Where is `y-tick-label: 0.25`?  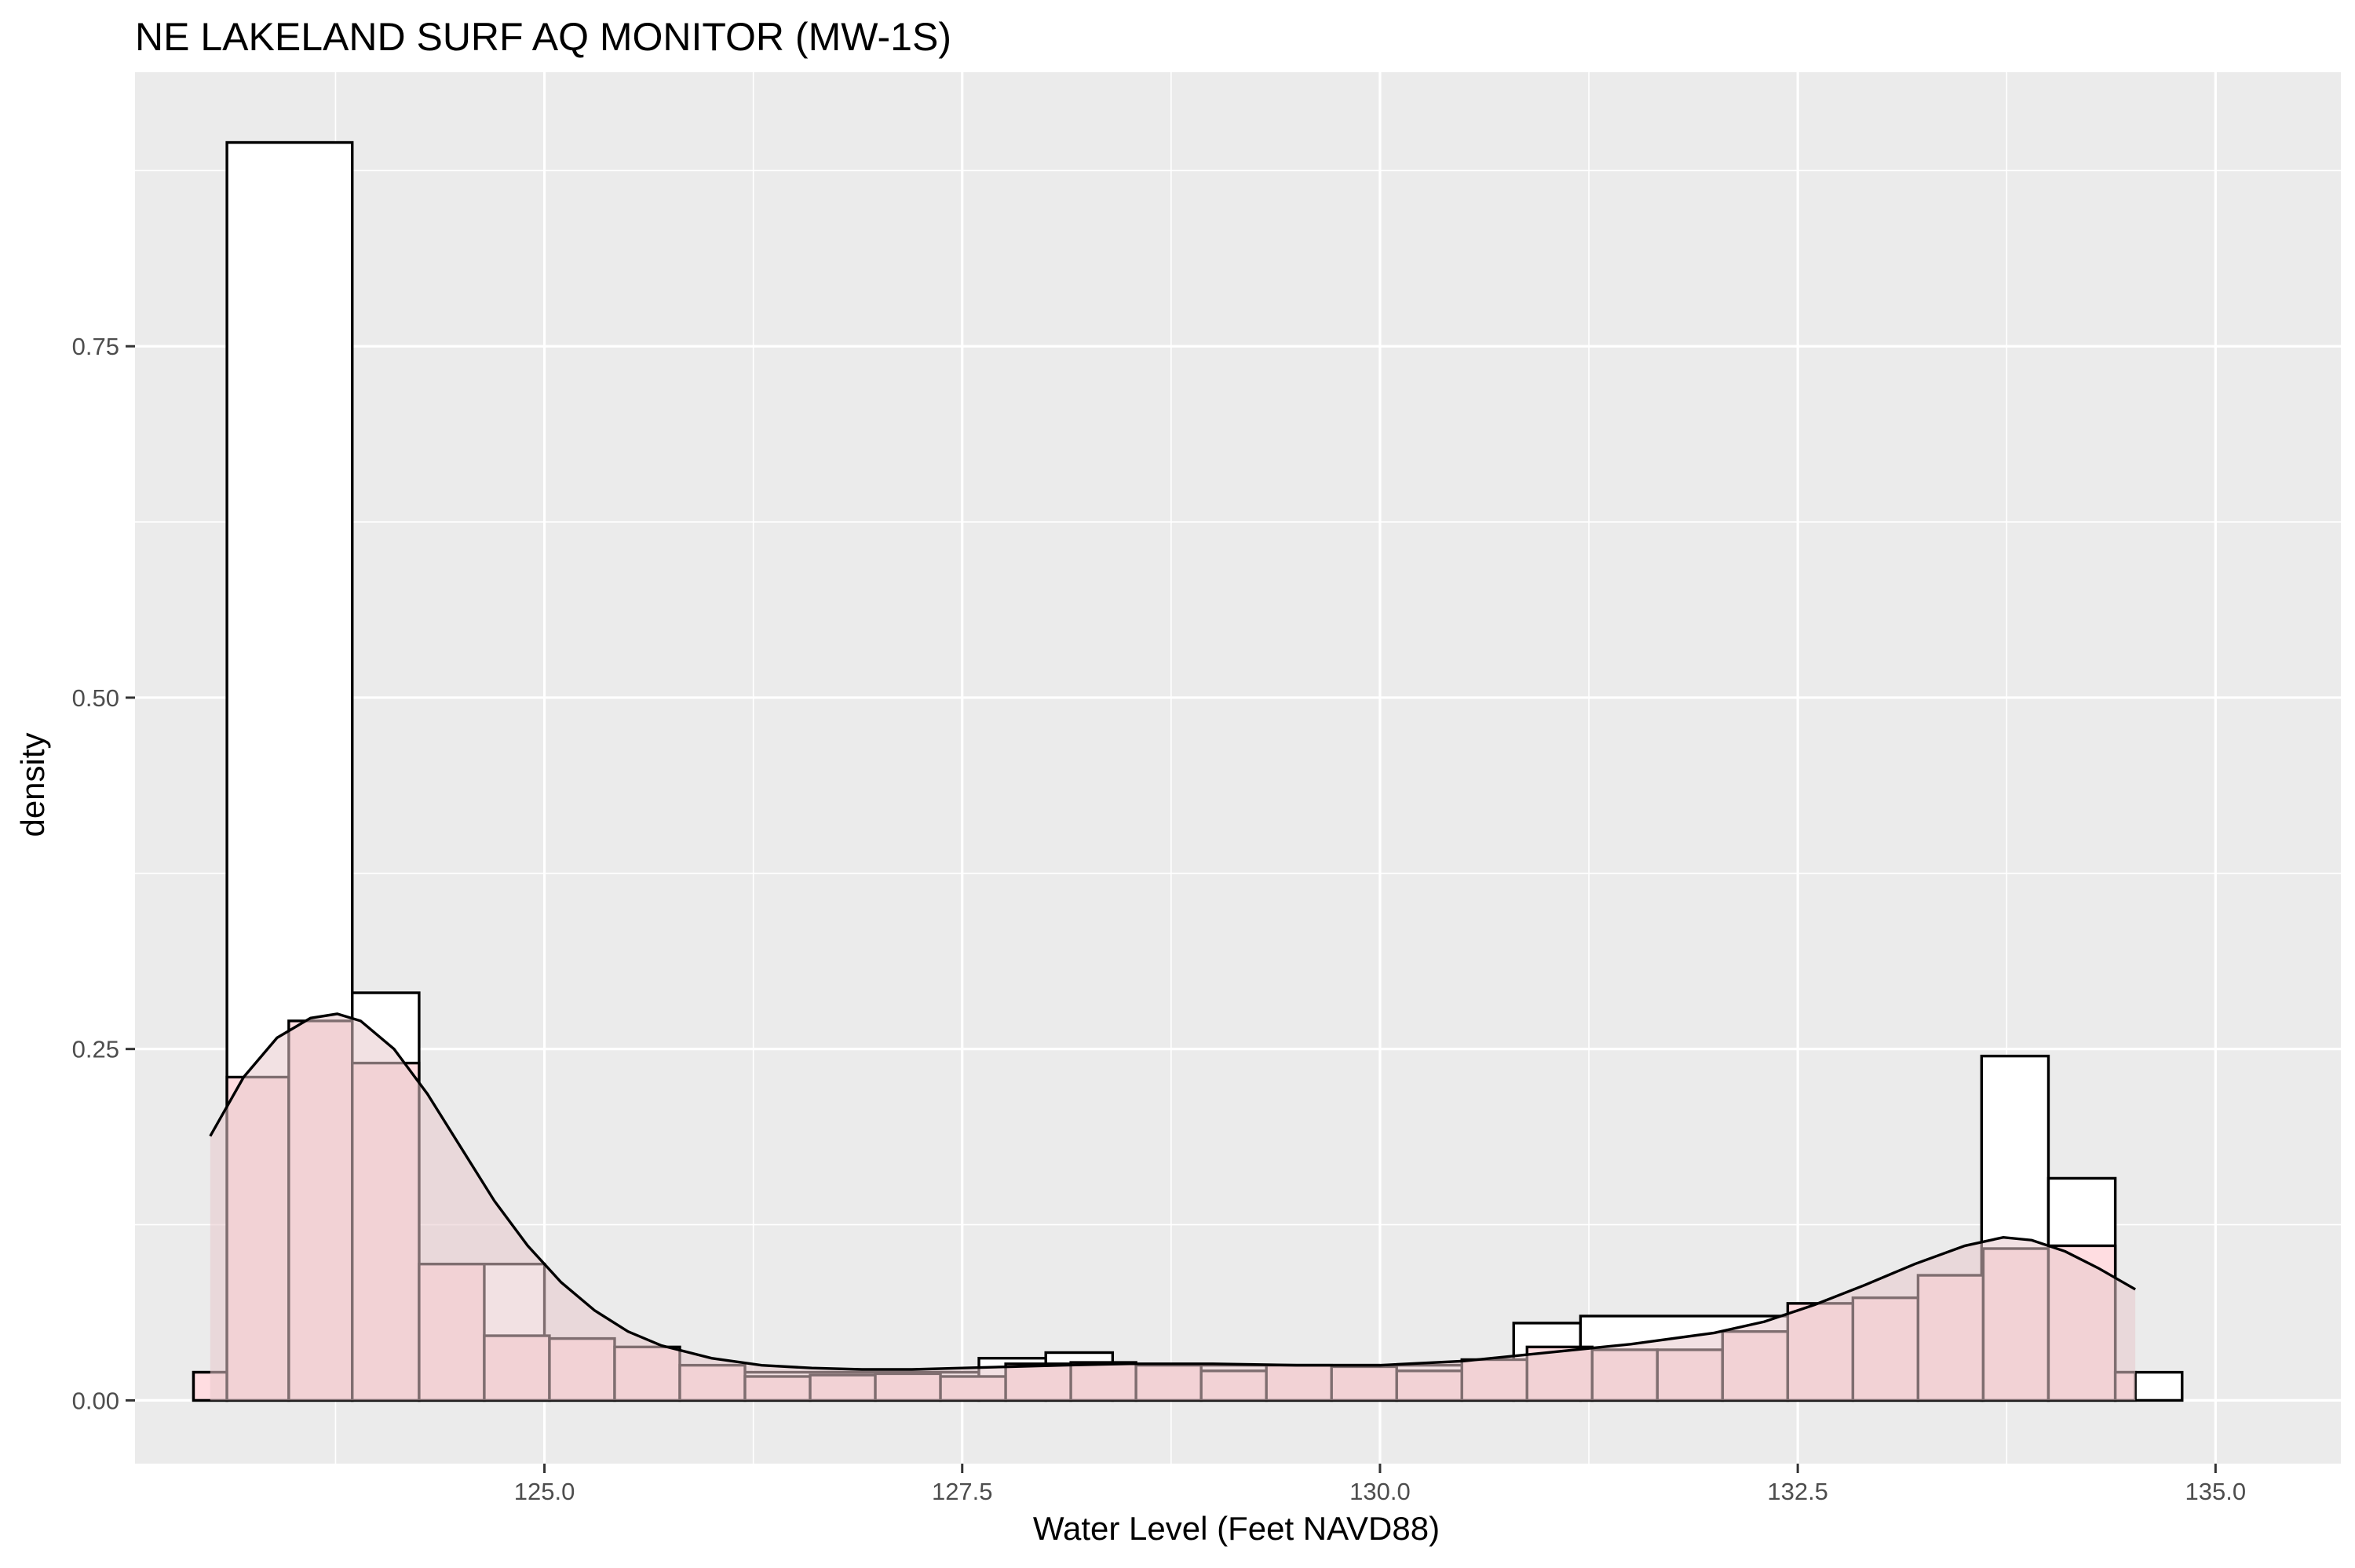 y-tick-label: 0.25 is located at coordinates (95, 1049).